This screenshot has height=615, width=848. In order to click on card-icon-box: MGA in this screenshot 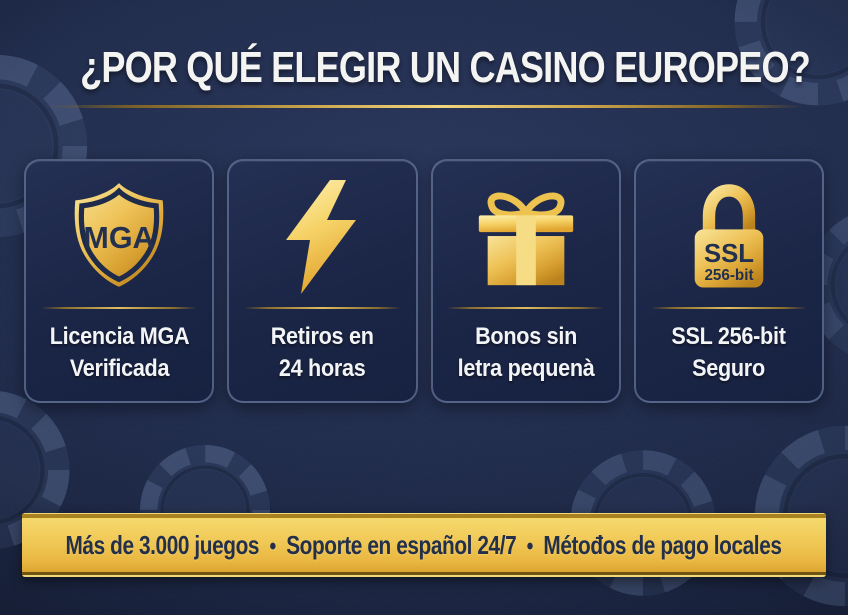, I will do `click(119, 234)`.